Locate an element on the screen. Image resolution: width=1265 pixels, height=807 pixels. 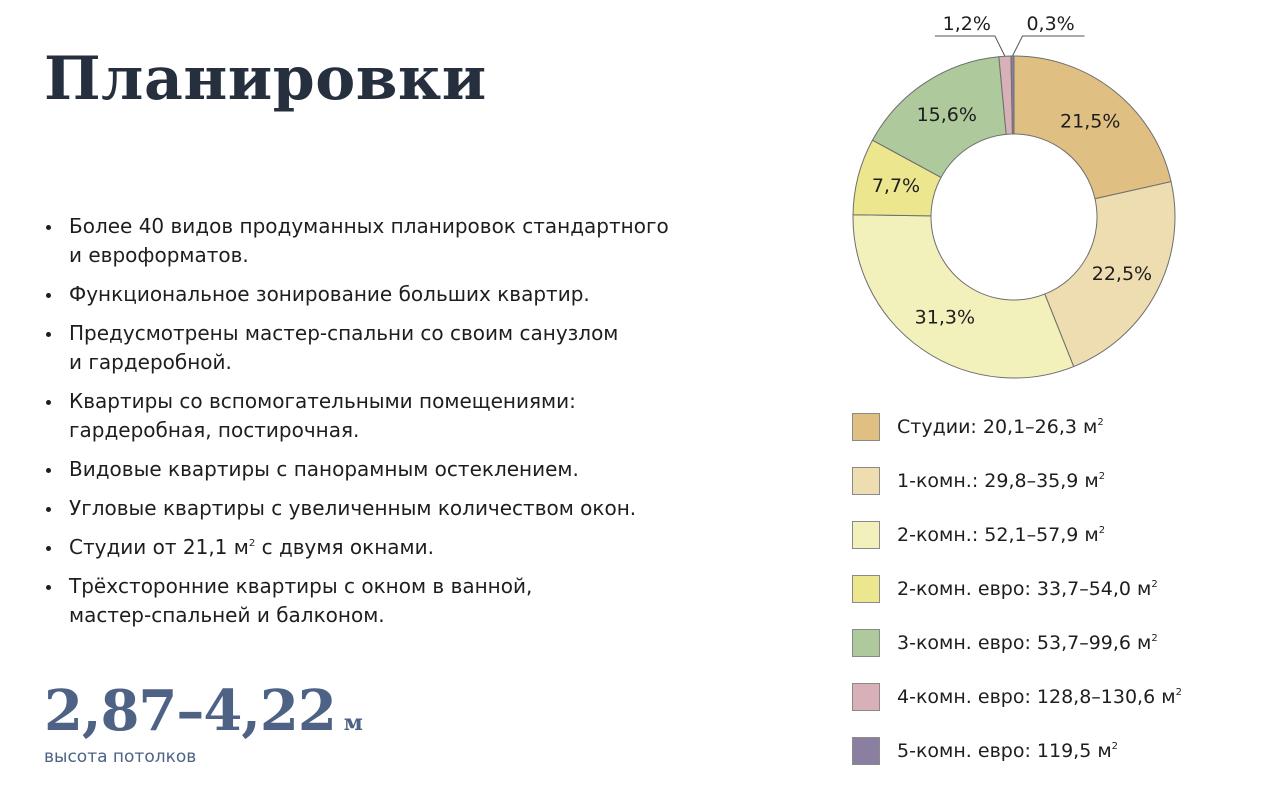
legend-item: 2-комн.: 52,1–57,9 м2 is located at coordinates (978, 535).